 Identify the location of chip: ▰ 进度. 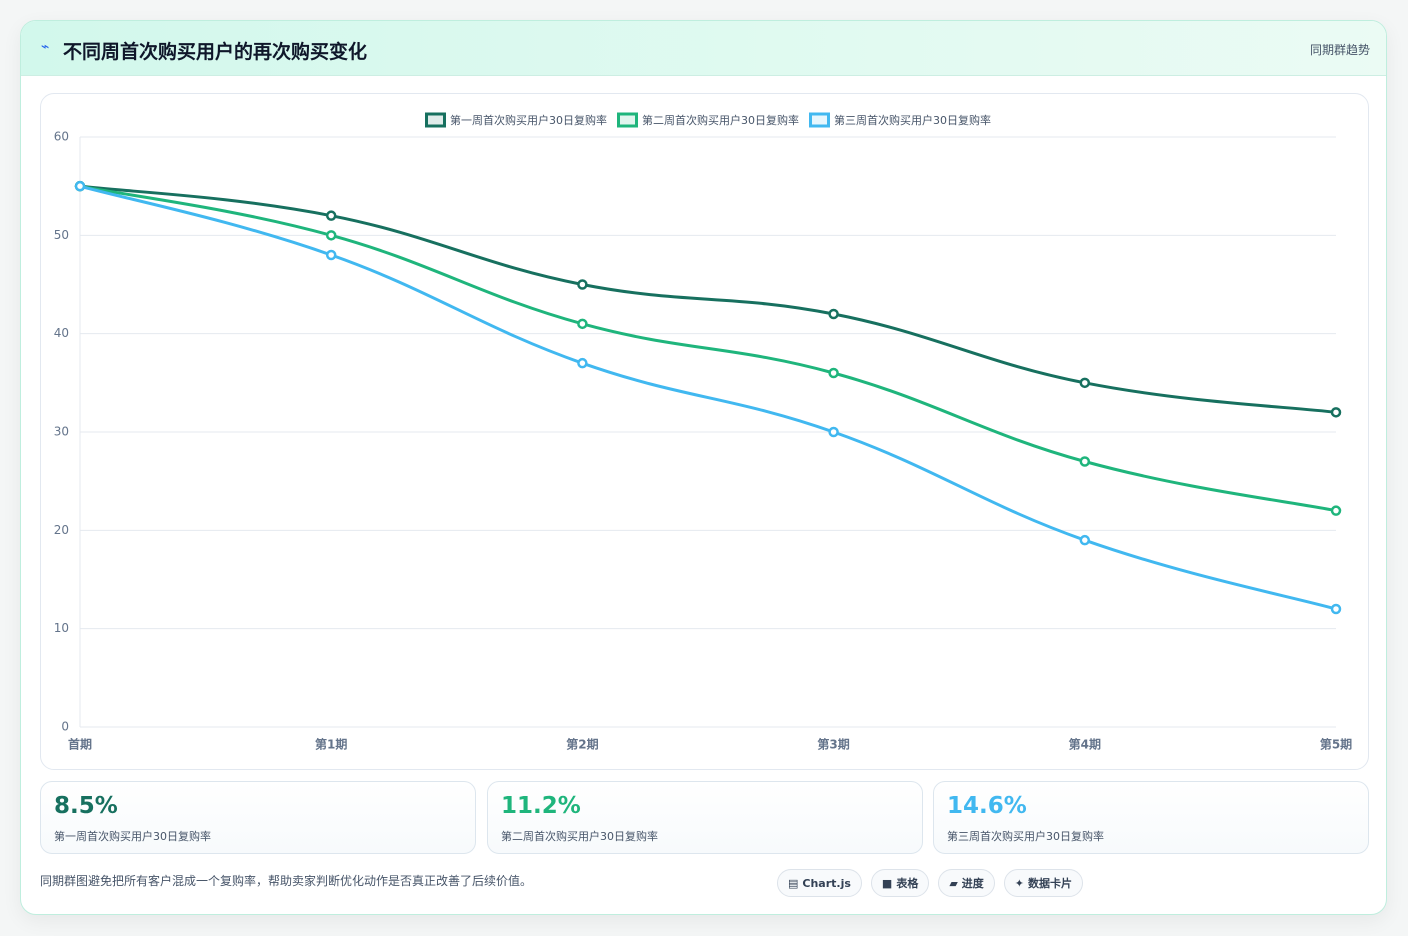
(966, 883).